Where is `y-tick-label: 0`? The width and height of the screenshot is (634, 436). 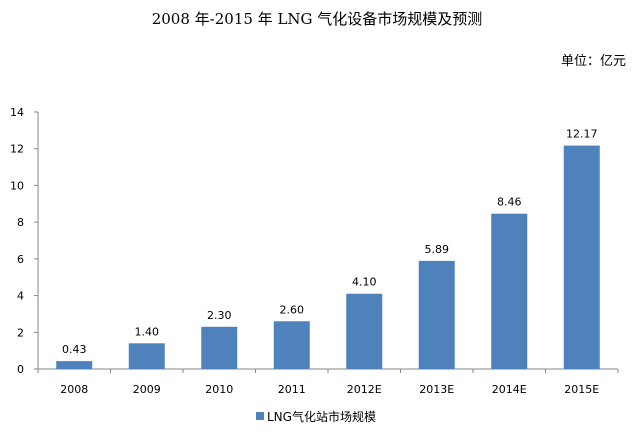 y-tick-label: 0 is located at coordinates (20, 369).